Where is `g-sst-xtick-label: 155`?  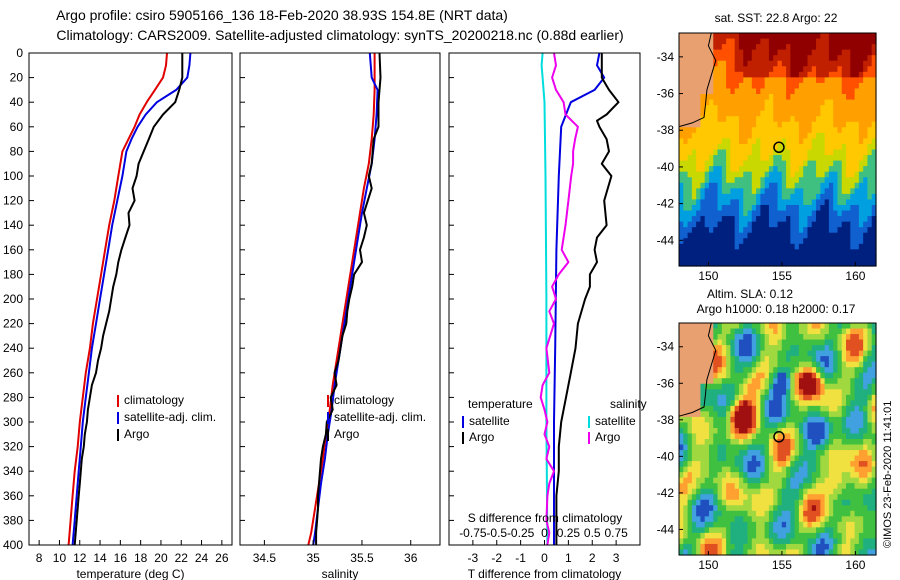
g-sst-xtick-label: 155 is located at coordinates (782, 276).